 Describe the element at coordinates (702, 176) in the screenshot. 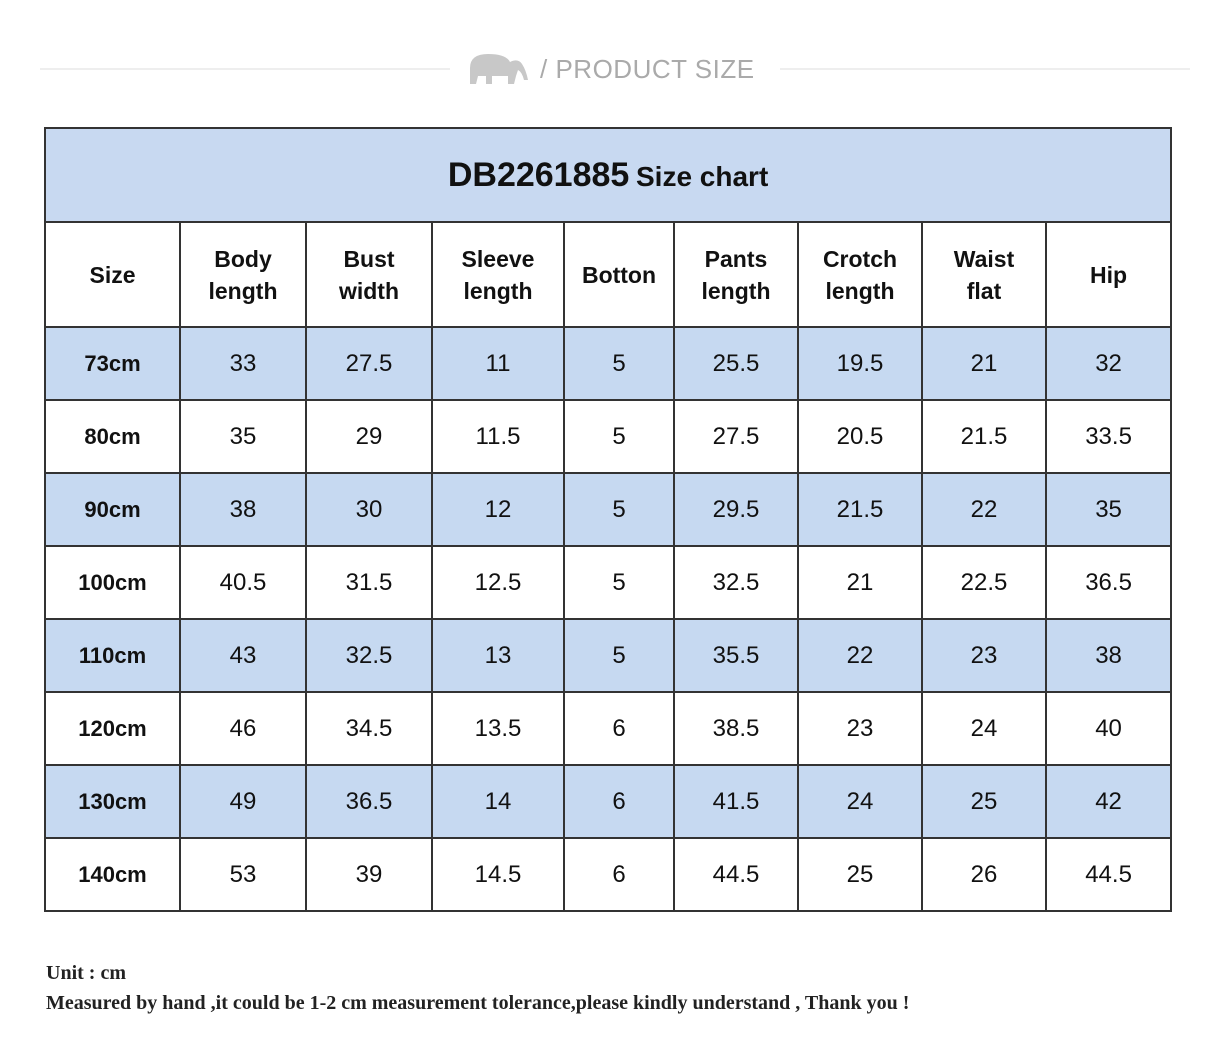

I see `title-text: Size chart` at that location.